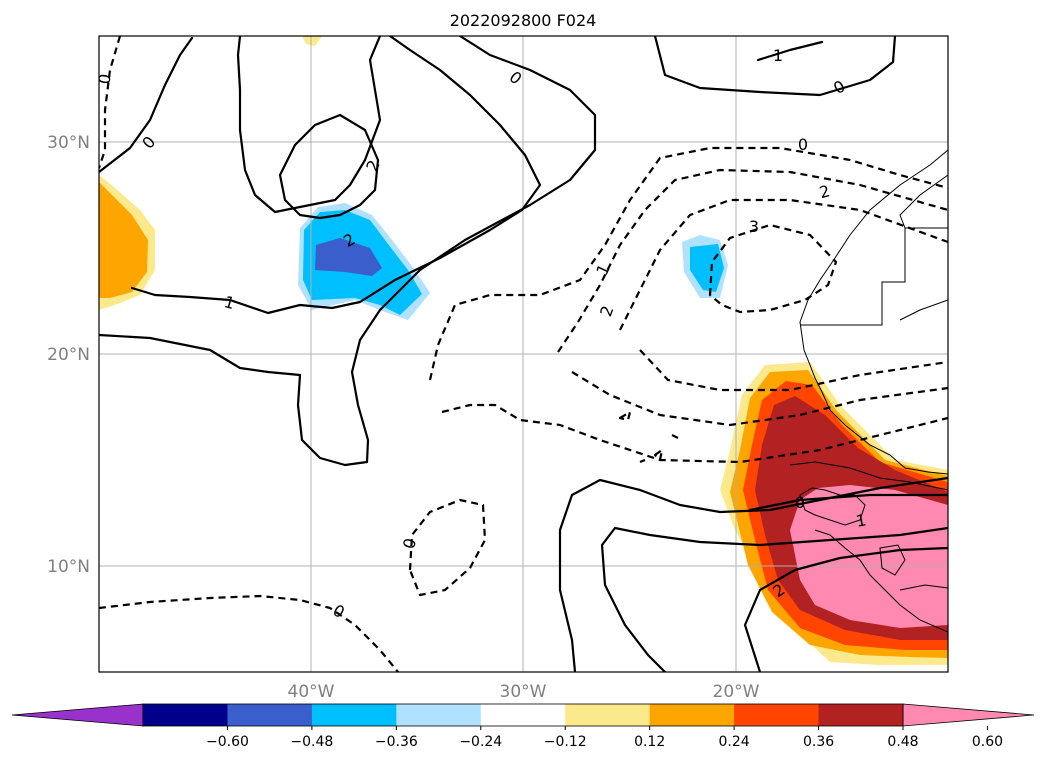 Image resolution: width=1047 pixels, height=765 pixels. What do you see at coordinates (649, 742) in the screenshot?
I see `colorbar-tick-label: 0.12` at bounding box center [649, 742].